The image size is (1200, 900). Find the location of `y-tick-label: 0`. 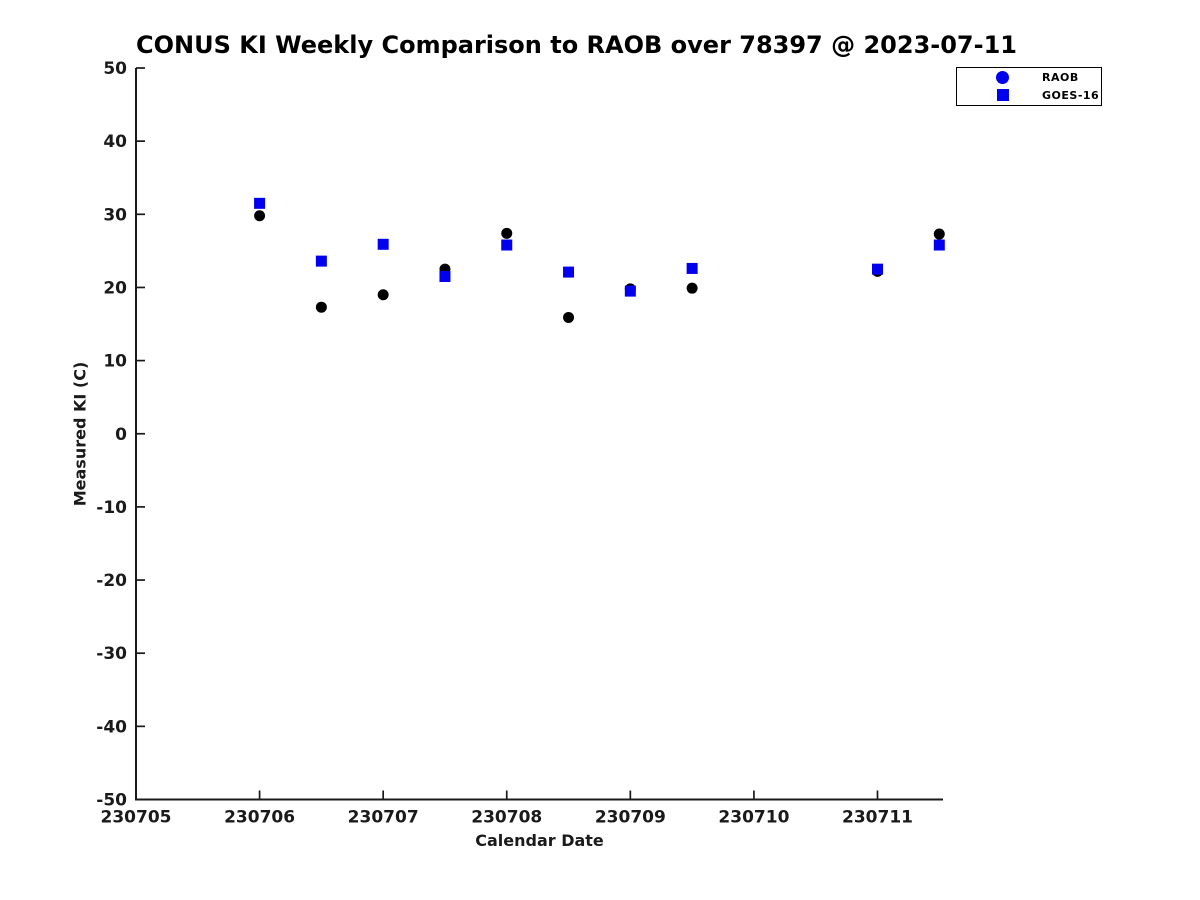

y-tick-label: 0 is located at coordinates (121, 435).